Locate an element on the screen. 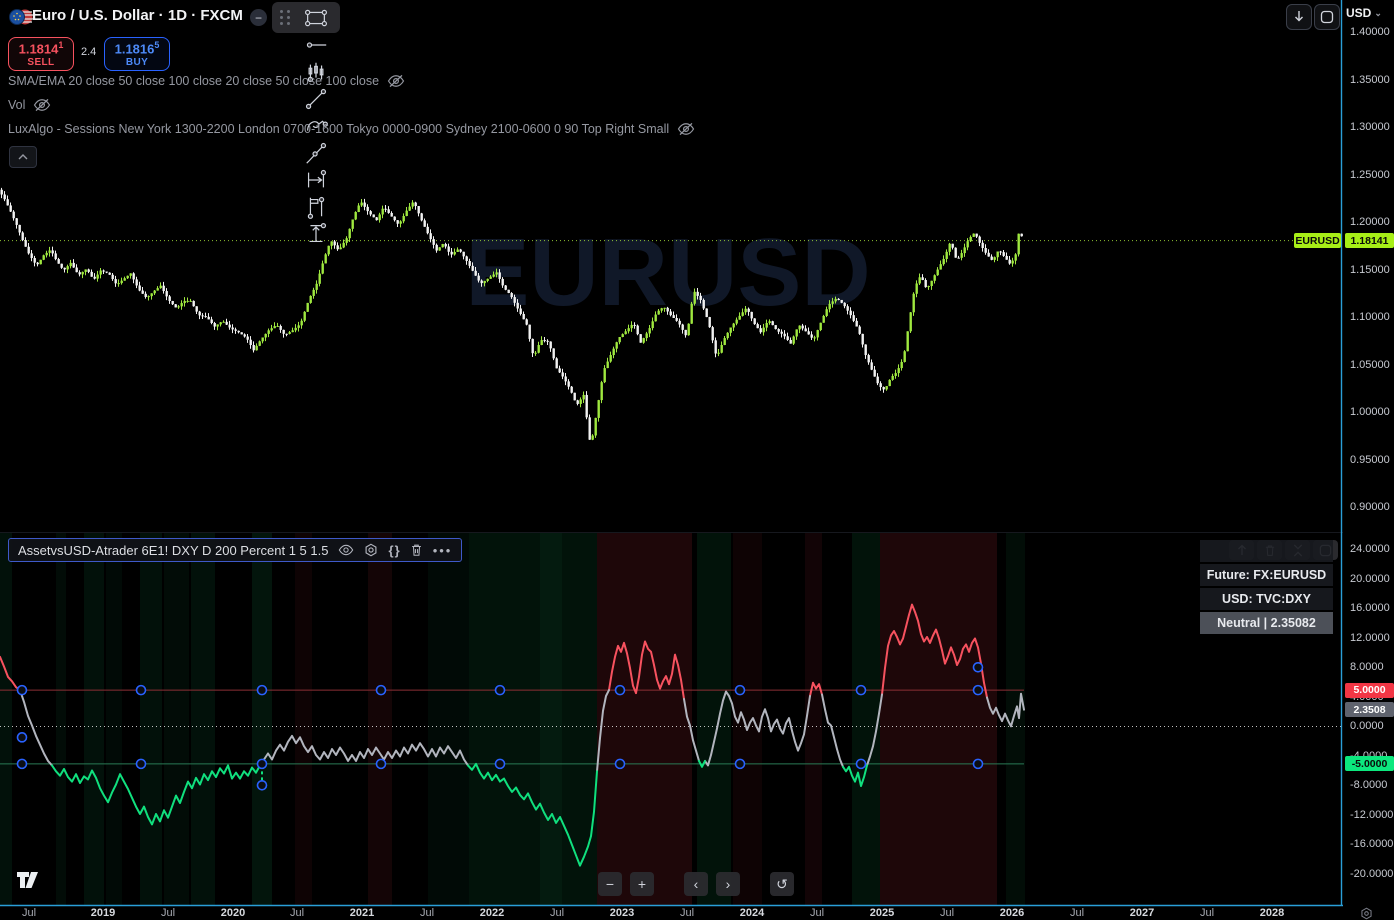 This screenshot has width=1394, height=920. buy-price: 1.1816 is located at coordinates (134, 48).